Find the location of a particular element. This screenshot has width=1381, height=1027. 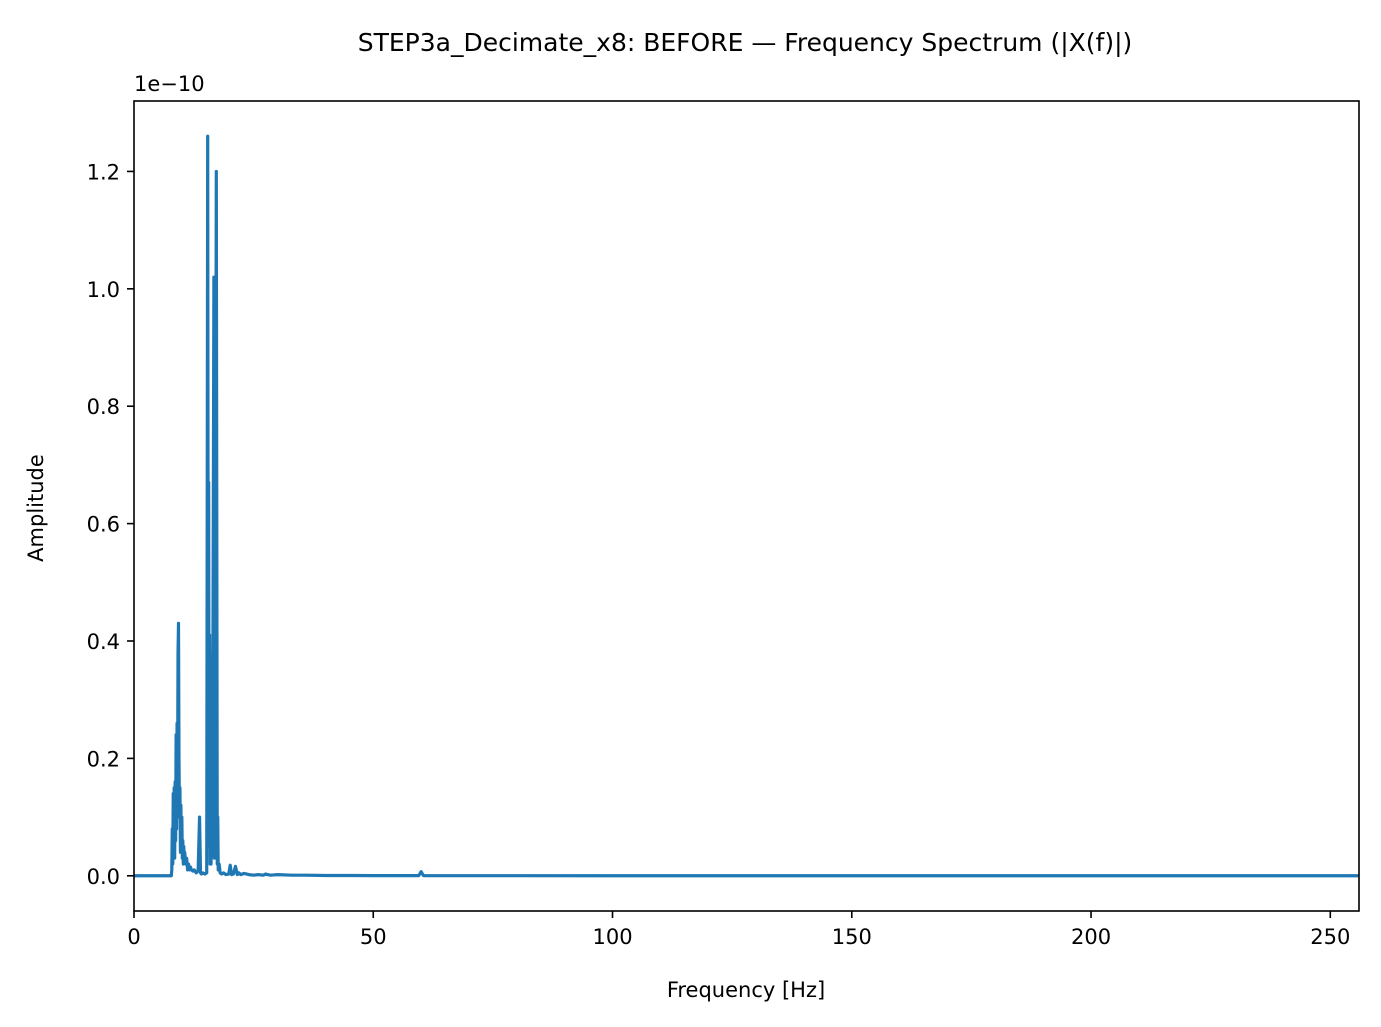

x-tick-label: 100 is located at coordinates (612, 937).